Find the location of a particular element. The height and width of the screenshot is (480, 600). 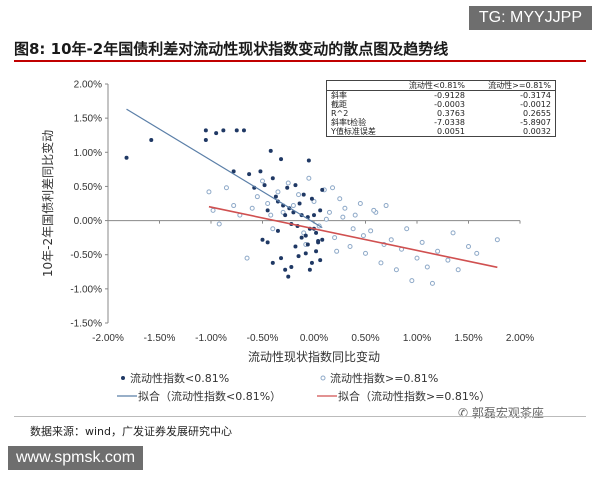

stats-row-r2: R^2 0.3763 0.2655 is located at coordinates (441, 113).